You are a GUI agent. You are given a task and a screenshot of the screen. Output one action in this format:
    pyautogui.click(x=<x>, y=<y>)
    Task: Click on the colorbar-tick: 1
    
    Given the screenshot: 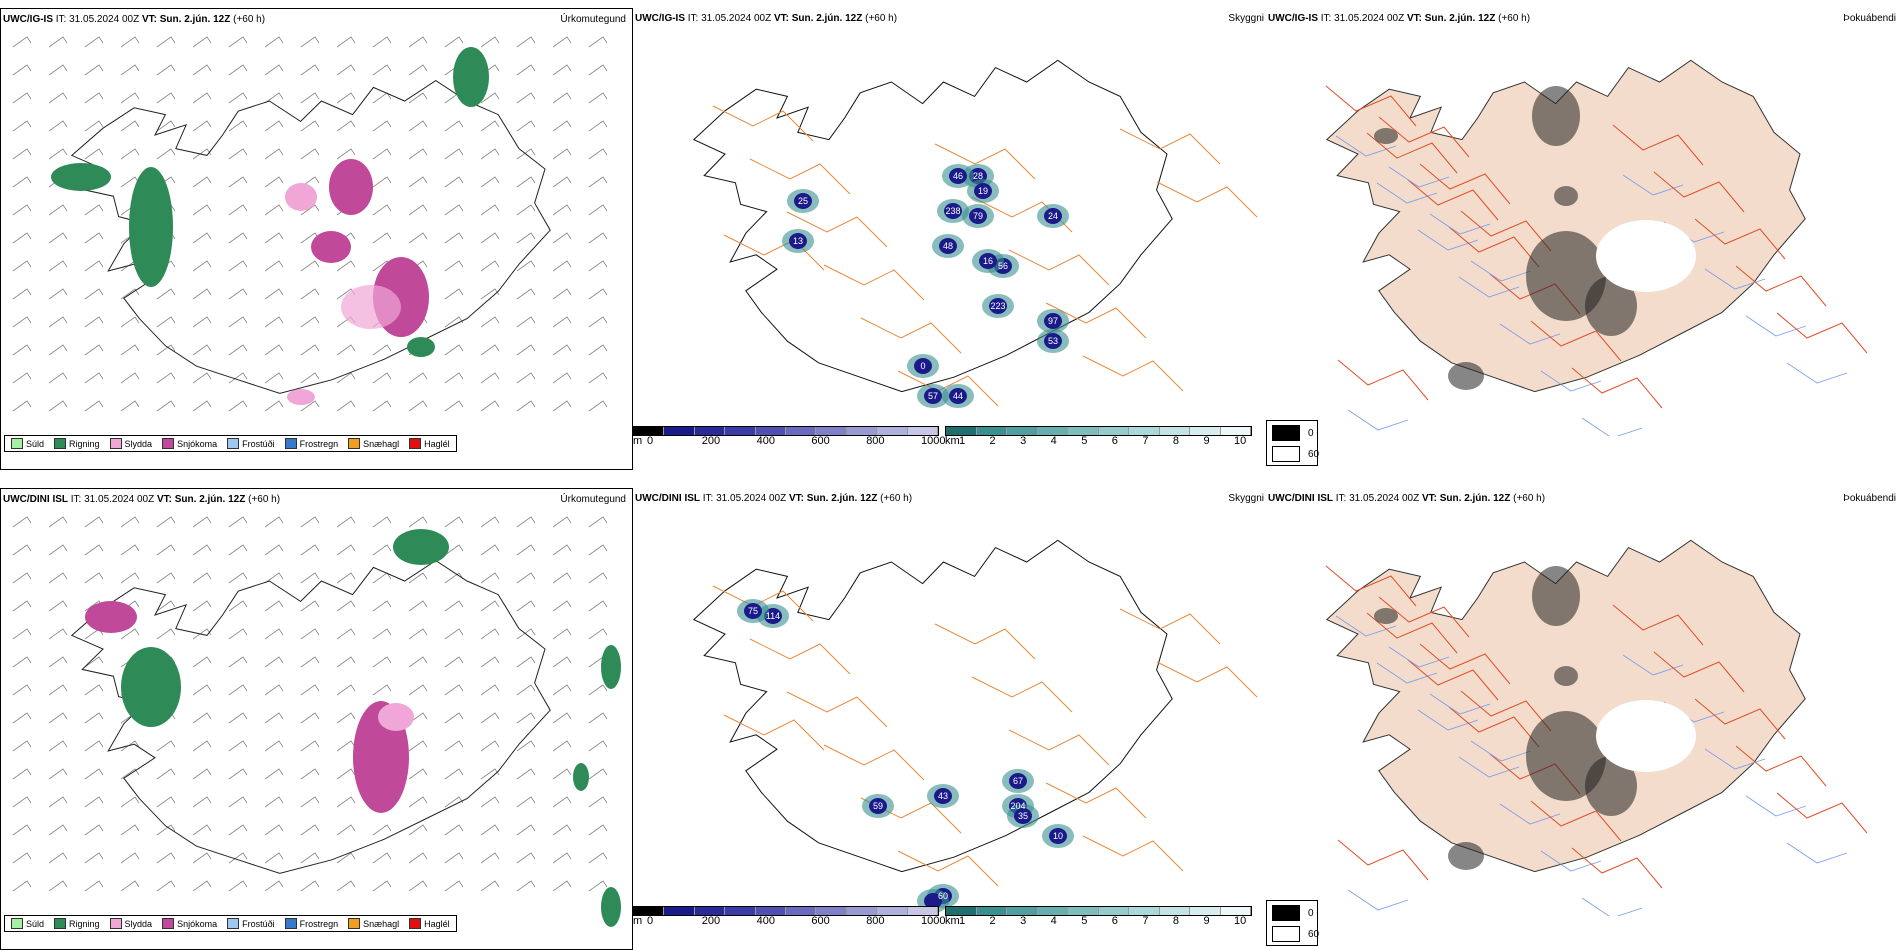 What is the action you would take?
    pyautogui.click(x=962, y=441)
    